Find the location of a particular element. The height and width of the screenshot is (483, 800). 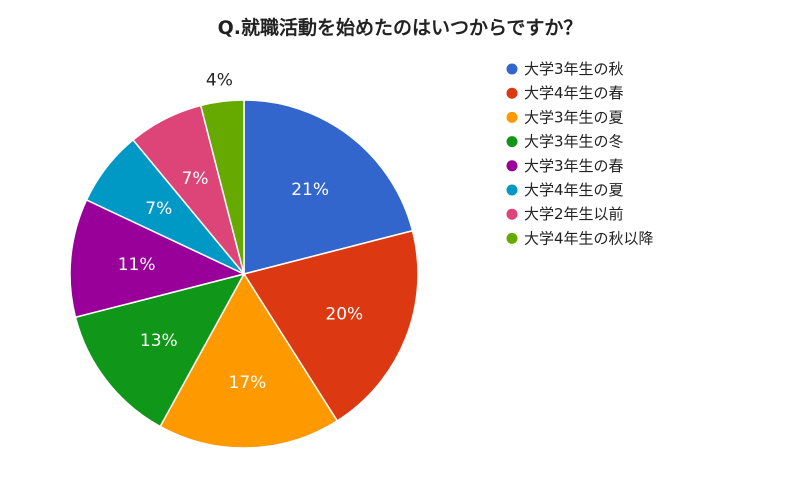

legend-label: 大学3年生の夏 is located at coordinates (574, 117).